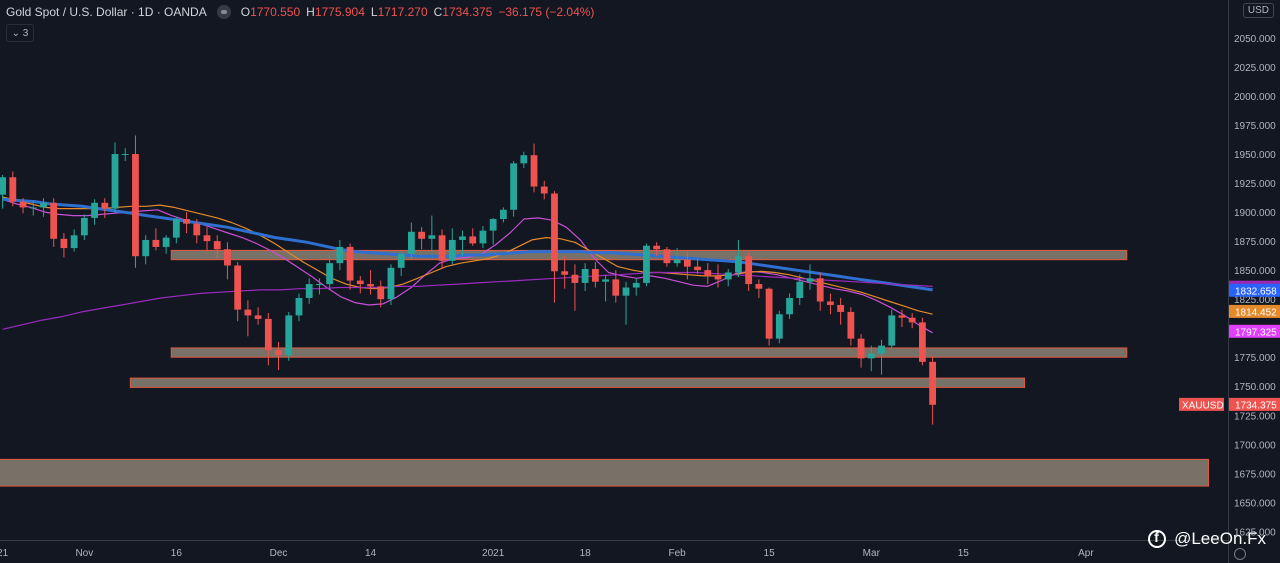 This screenshot has height=563, width=1280. I want to click on open-label: O, so click(245, 12).